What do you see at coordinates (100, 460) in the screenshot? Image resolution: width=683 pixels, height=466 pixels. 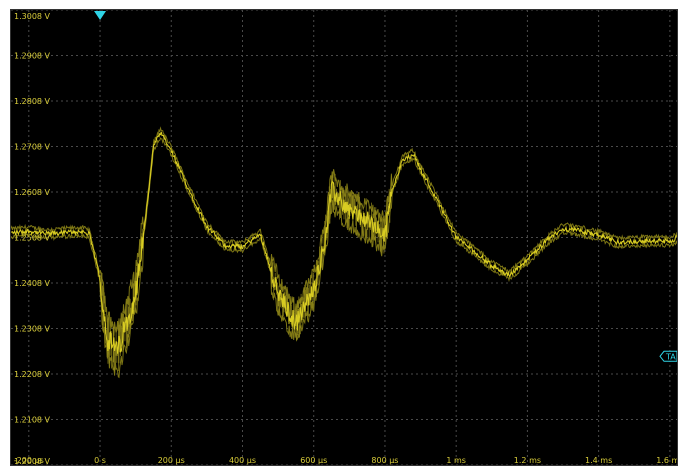 I see `x-tick-label: 0 s` at bounding box center [100, 460].